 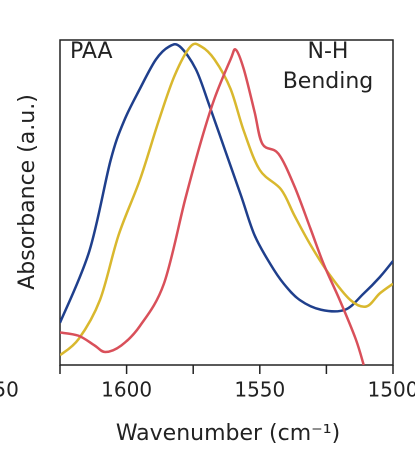 What do you see at coordinates (328, 51) in the screenshot?
I see `annotation: N-H` at bounding box center [328, 51].